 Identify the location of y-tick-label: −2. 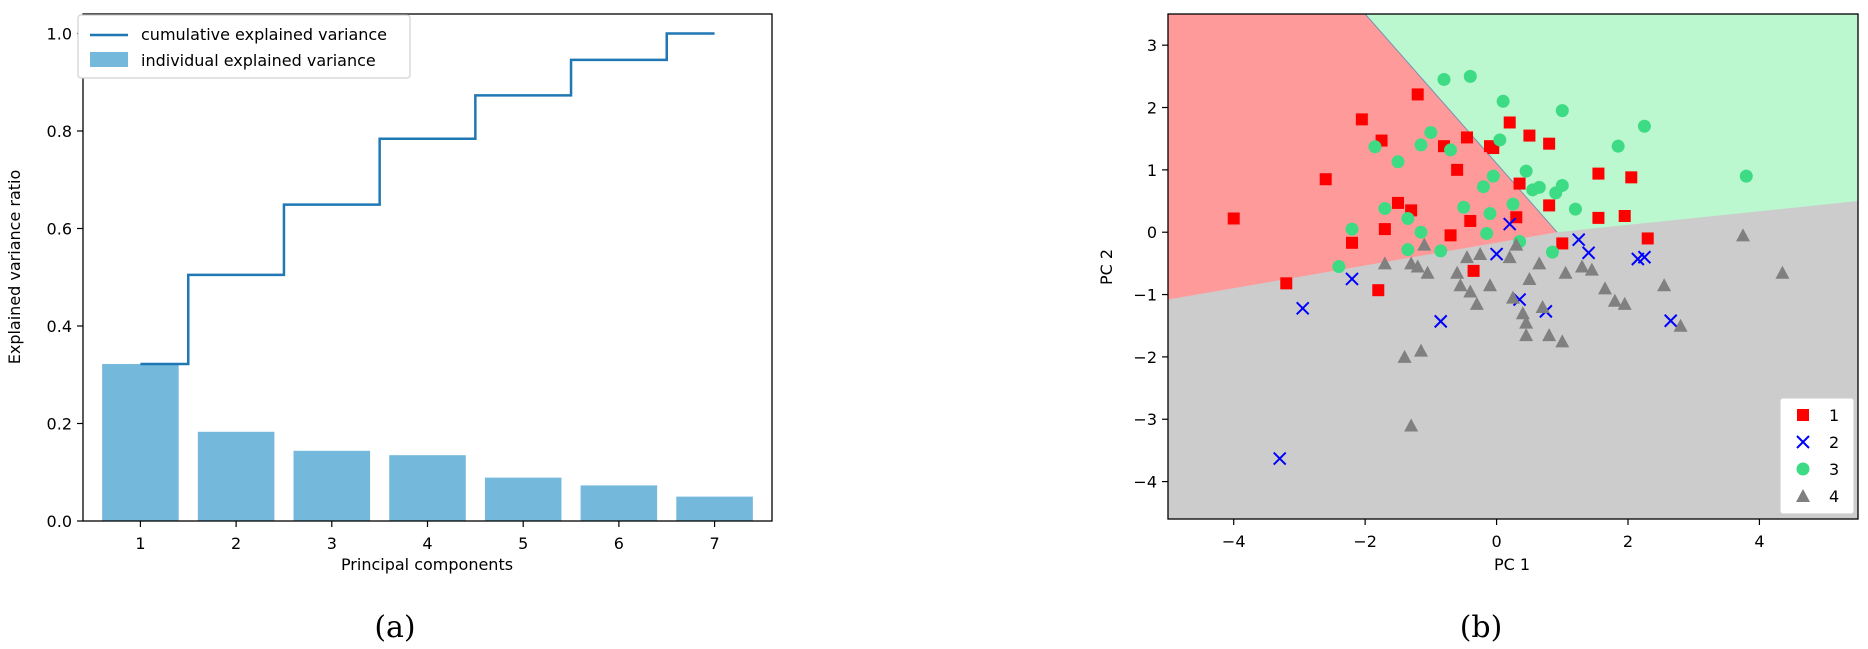
(1145, 357).